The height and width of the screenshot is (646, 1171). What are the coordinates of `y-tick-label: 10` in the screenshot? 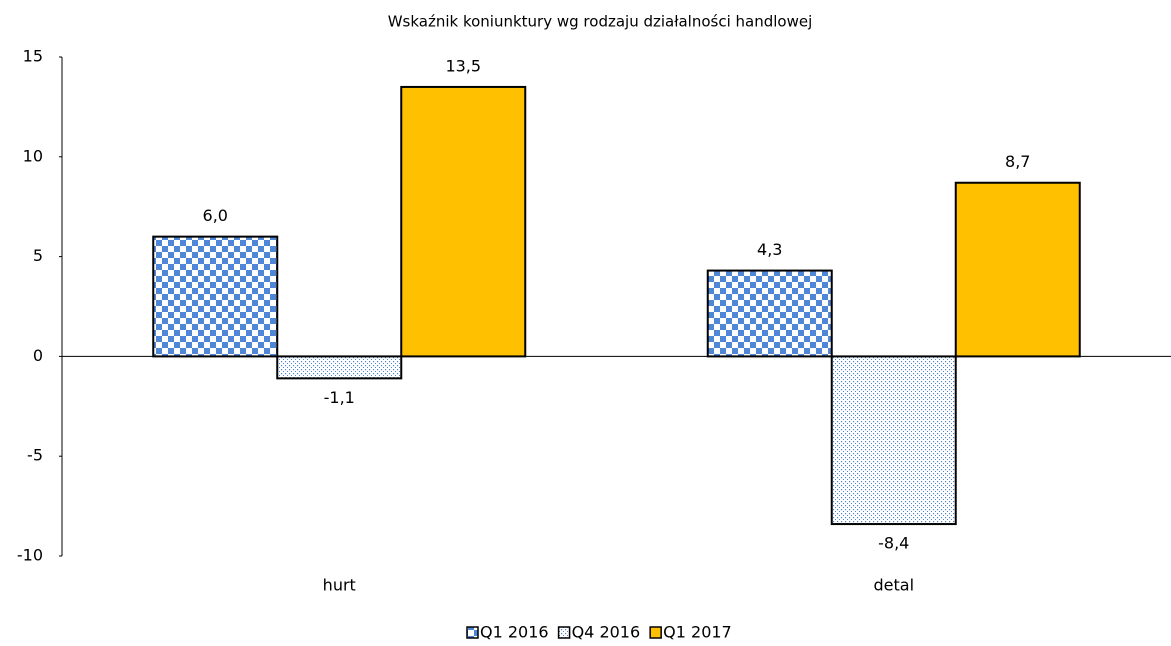 It's located at (33, 155).